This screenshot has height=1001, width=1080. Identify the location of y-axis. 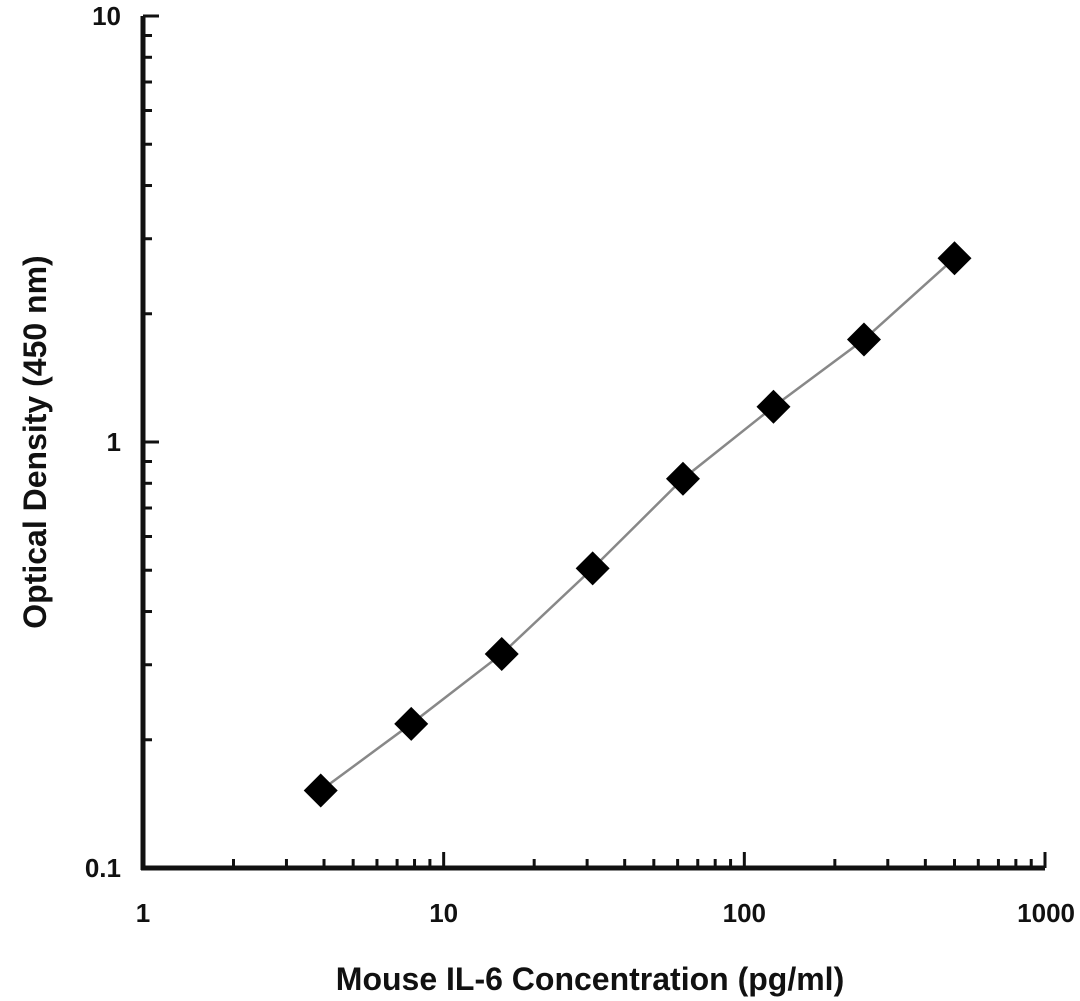
(149, 442).